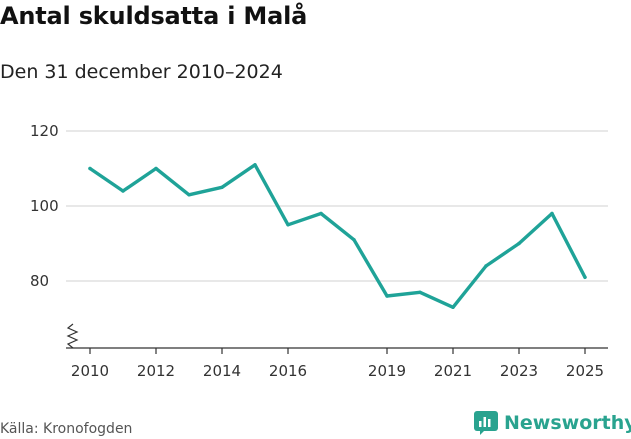  What do you see at coordinates (39, 281) in the screenshot?
I see `y-tick-label: 80` at bounding box center [39, 281].